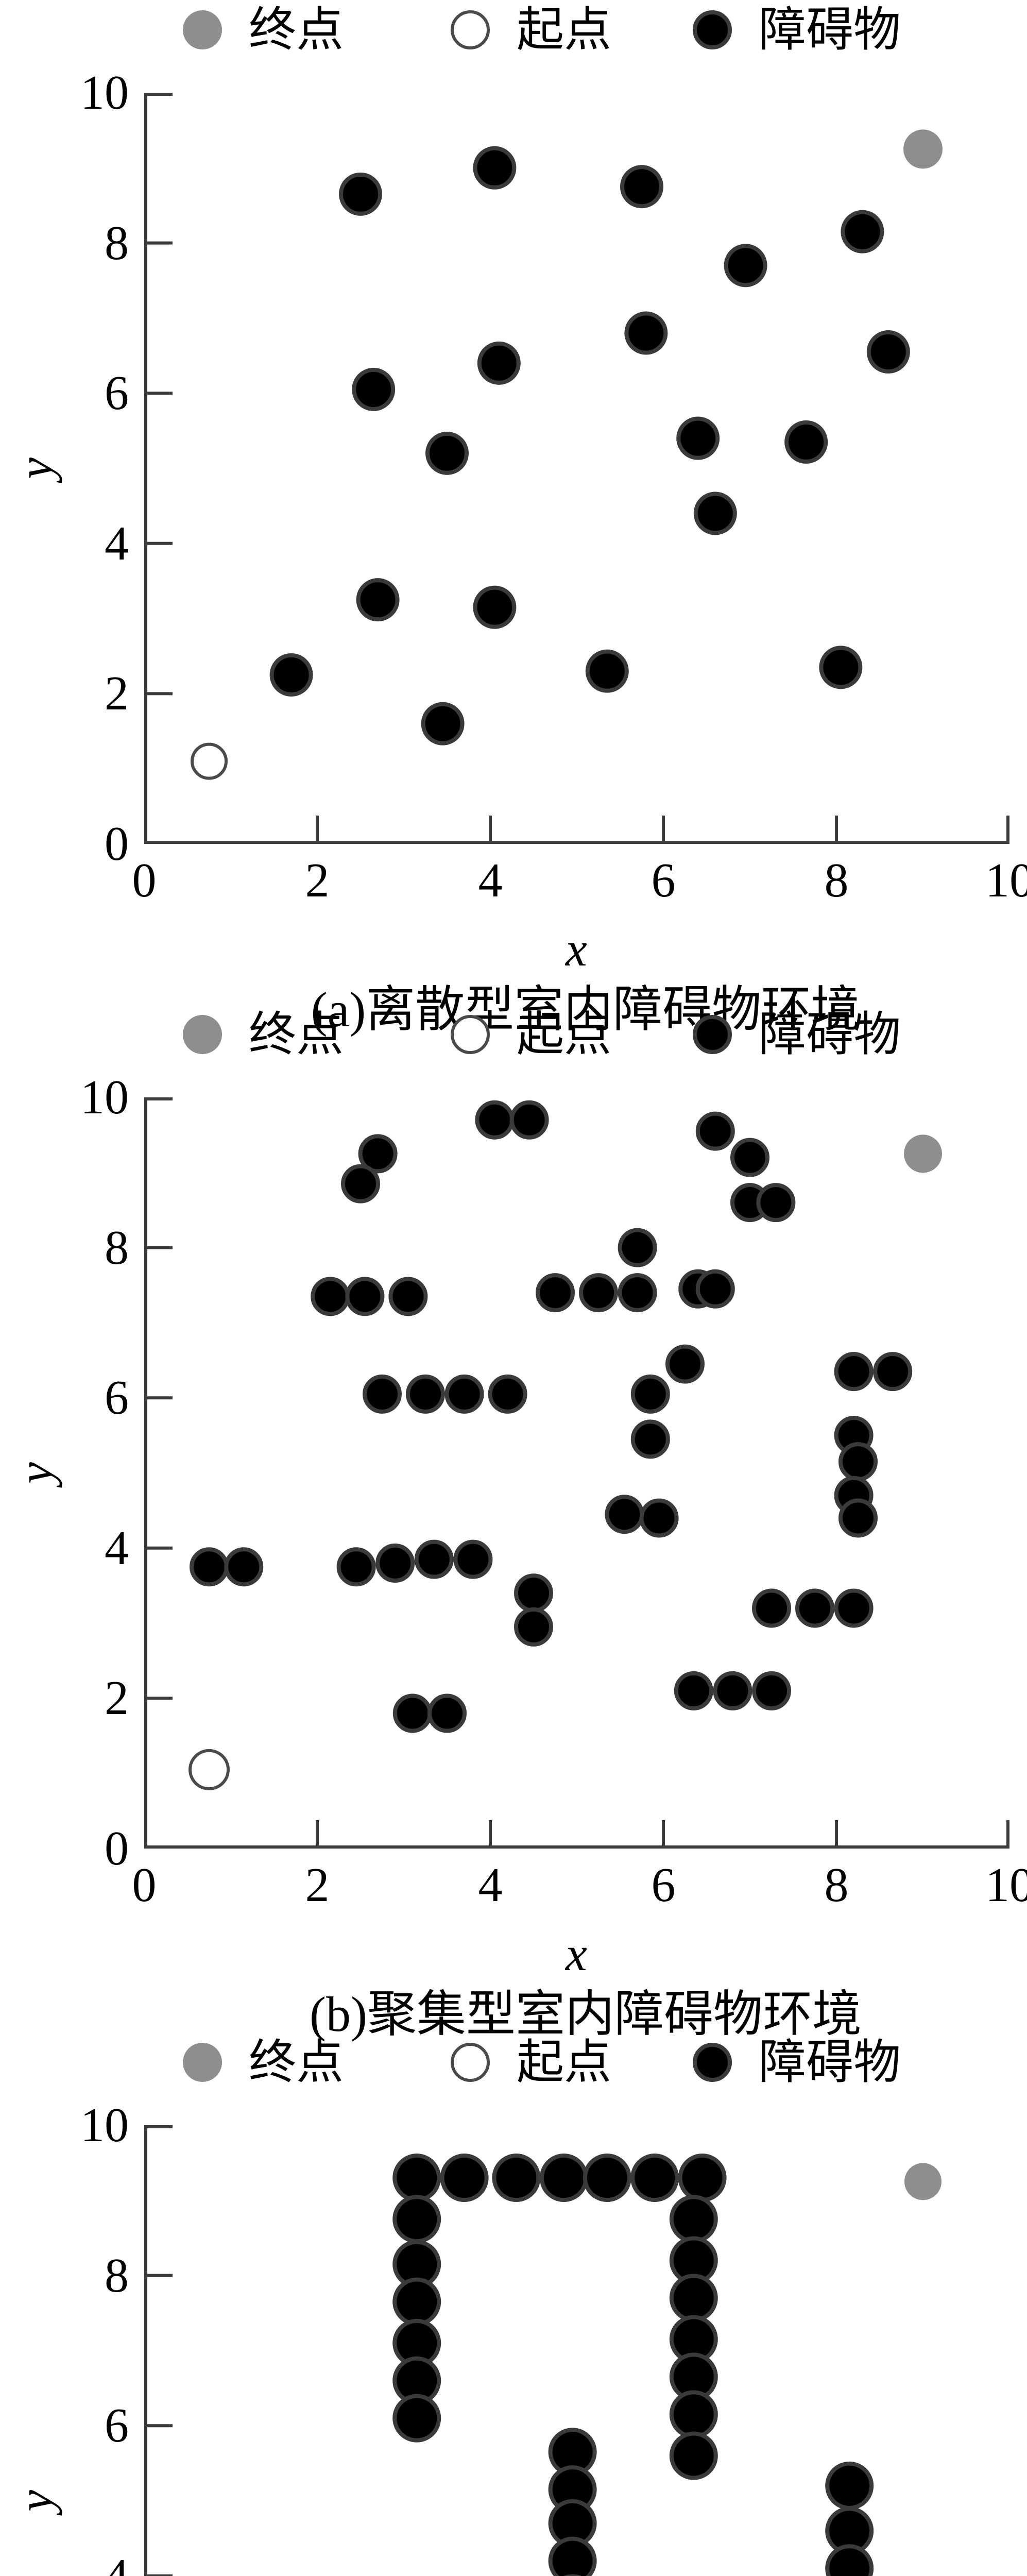 The width and height of the screenshot is (1027, 2576). I want to click on legend-label-start: 起点, so click(564, 2062).